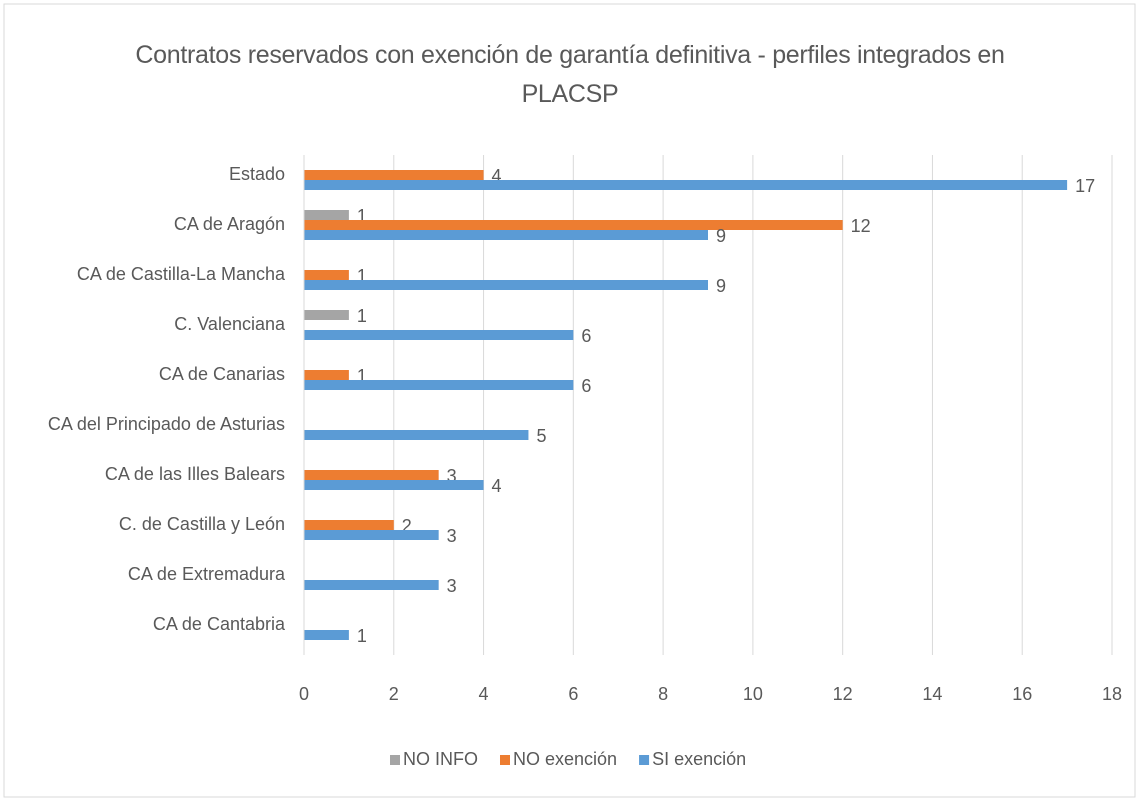 The width and height of the screenshot is (1139, 801). What do you see at coordinates (407, 526) in the screenshot?
I see `data-label: 2` at bounding box center [407, 526].